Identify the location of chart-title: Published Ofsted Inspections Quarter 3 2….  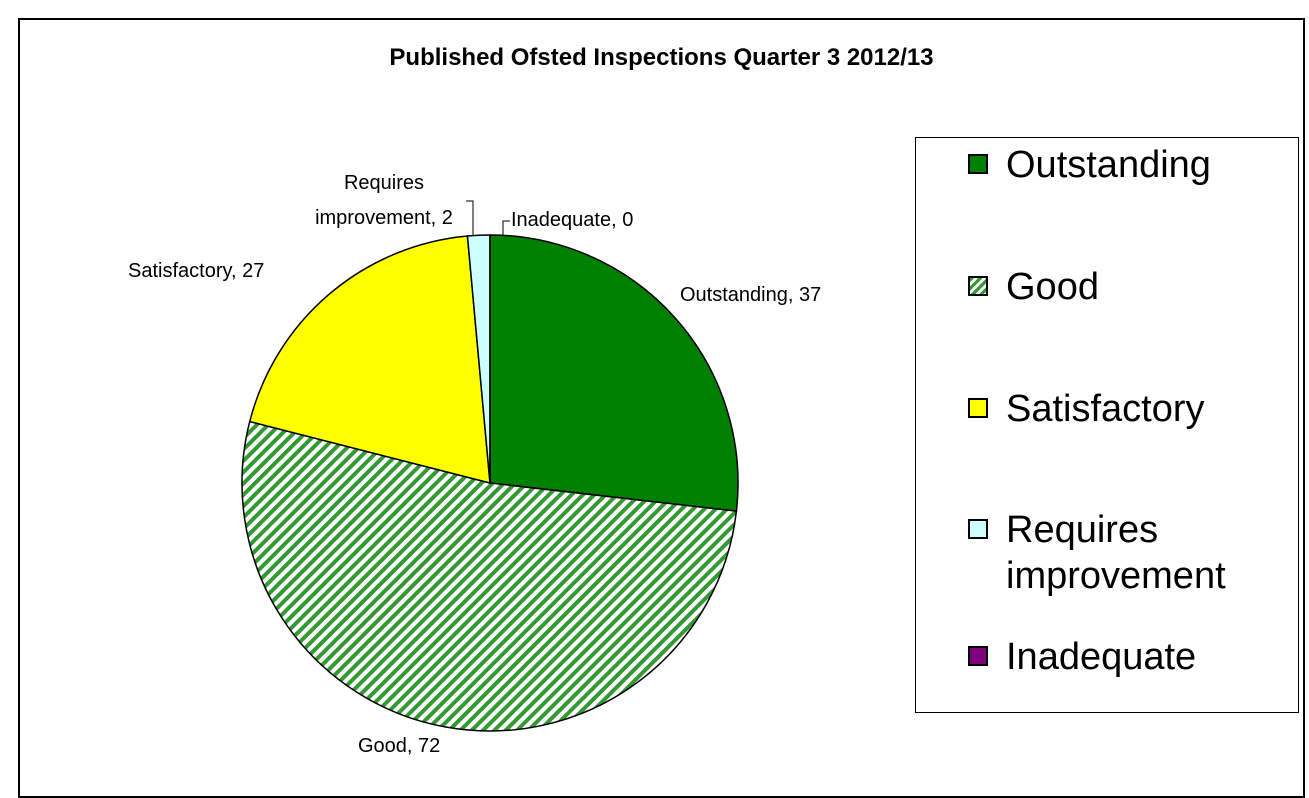
(661, 57).